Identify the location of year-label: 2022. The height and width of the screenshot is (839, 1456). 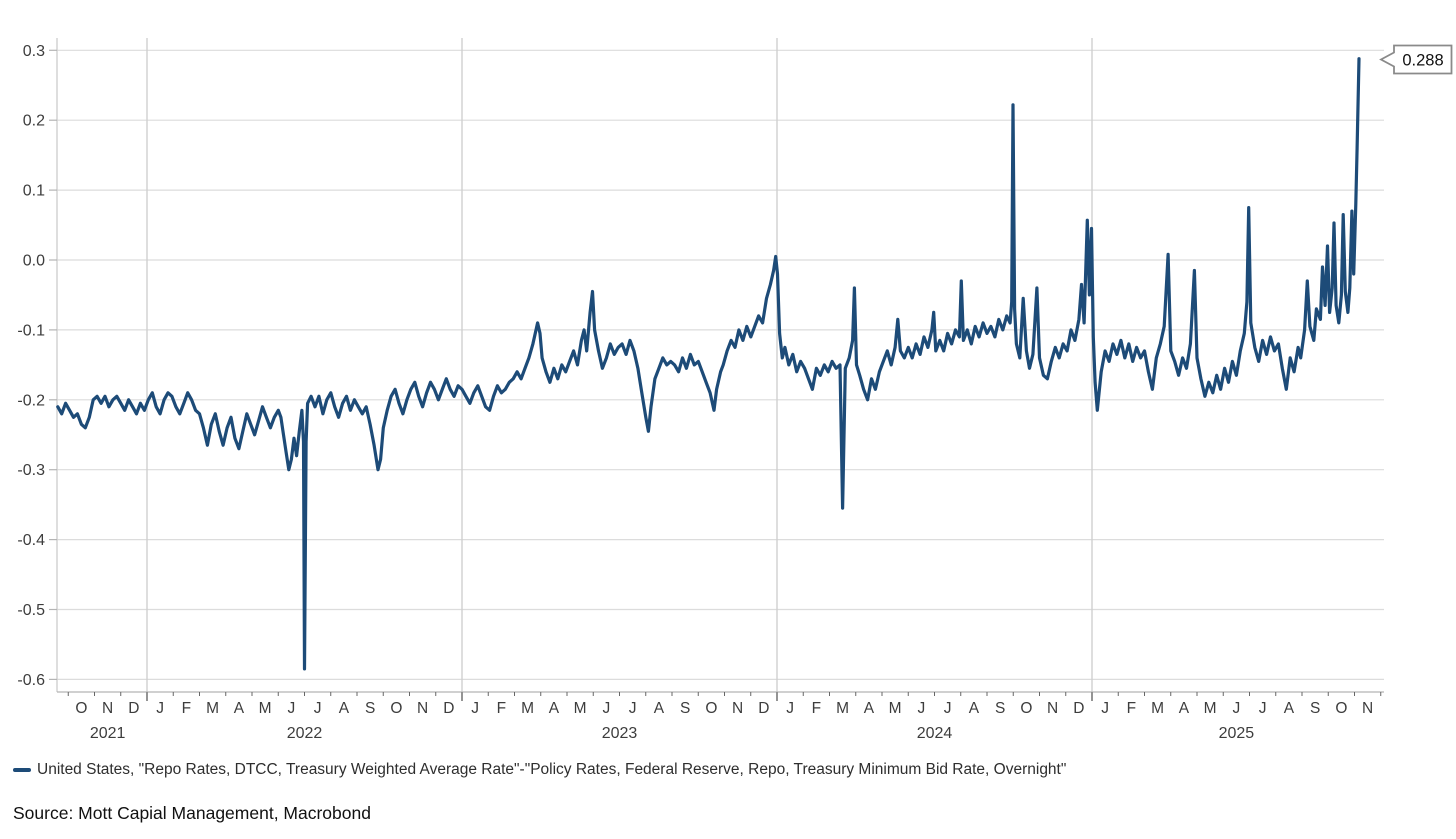
(305, 733).